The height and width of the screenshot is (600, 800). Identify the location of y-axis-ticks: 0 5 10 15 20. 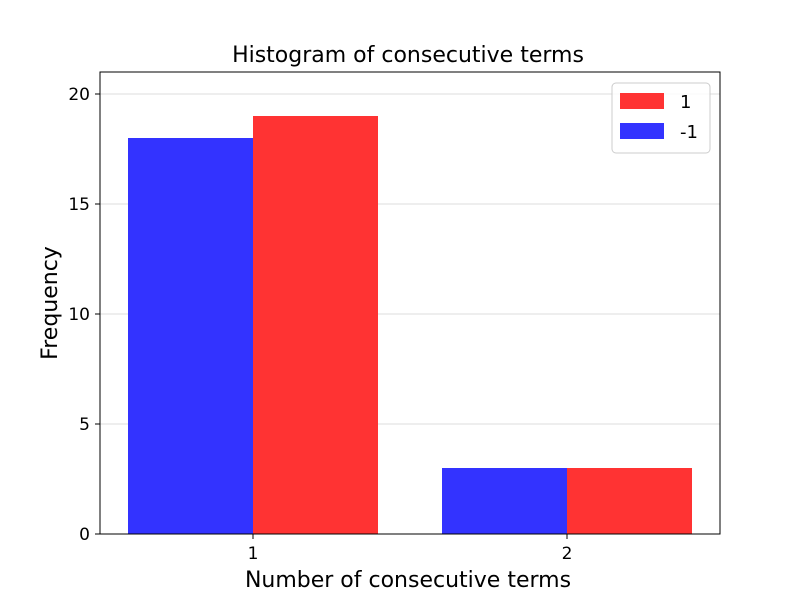
(84, 315).